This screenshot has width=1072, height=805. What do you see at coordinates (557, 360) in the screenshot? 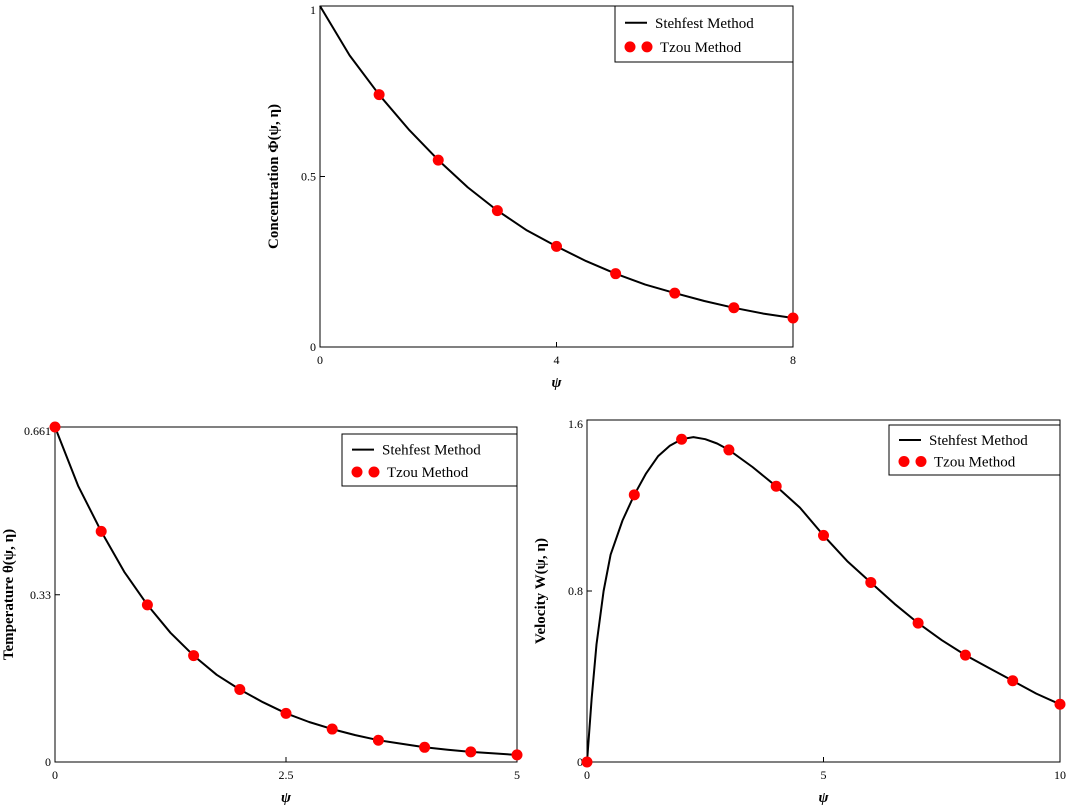
I see `x-tick-label: 4` at bounding box center [557, 360].